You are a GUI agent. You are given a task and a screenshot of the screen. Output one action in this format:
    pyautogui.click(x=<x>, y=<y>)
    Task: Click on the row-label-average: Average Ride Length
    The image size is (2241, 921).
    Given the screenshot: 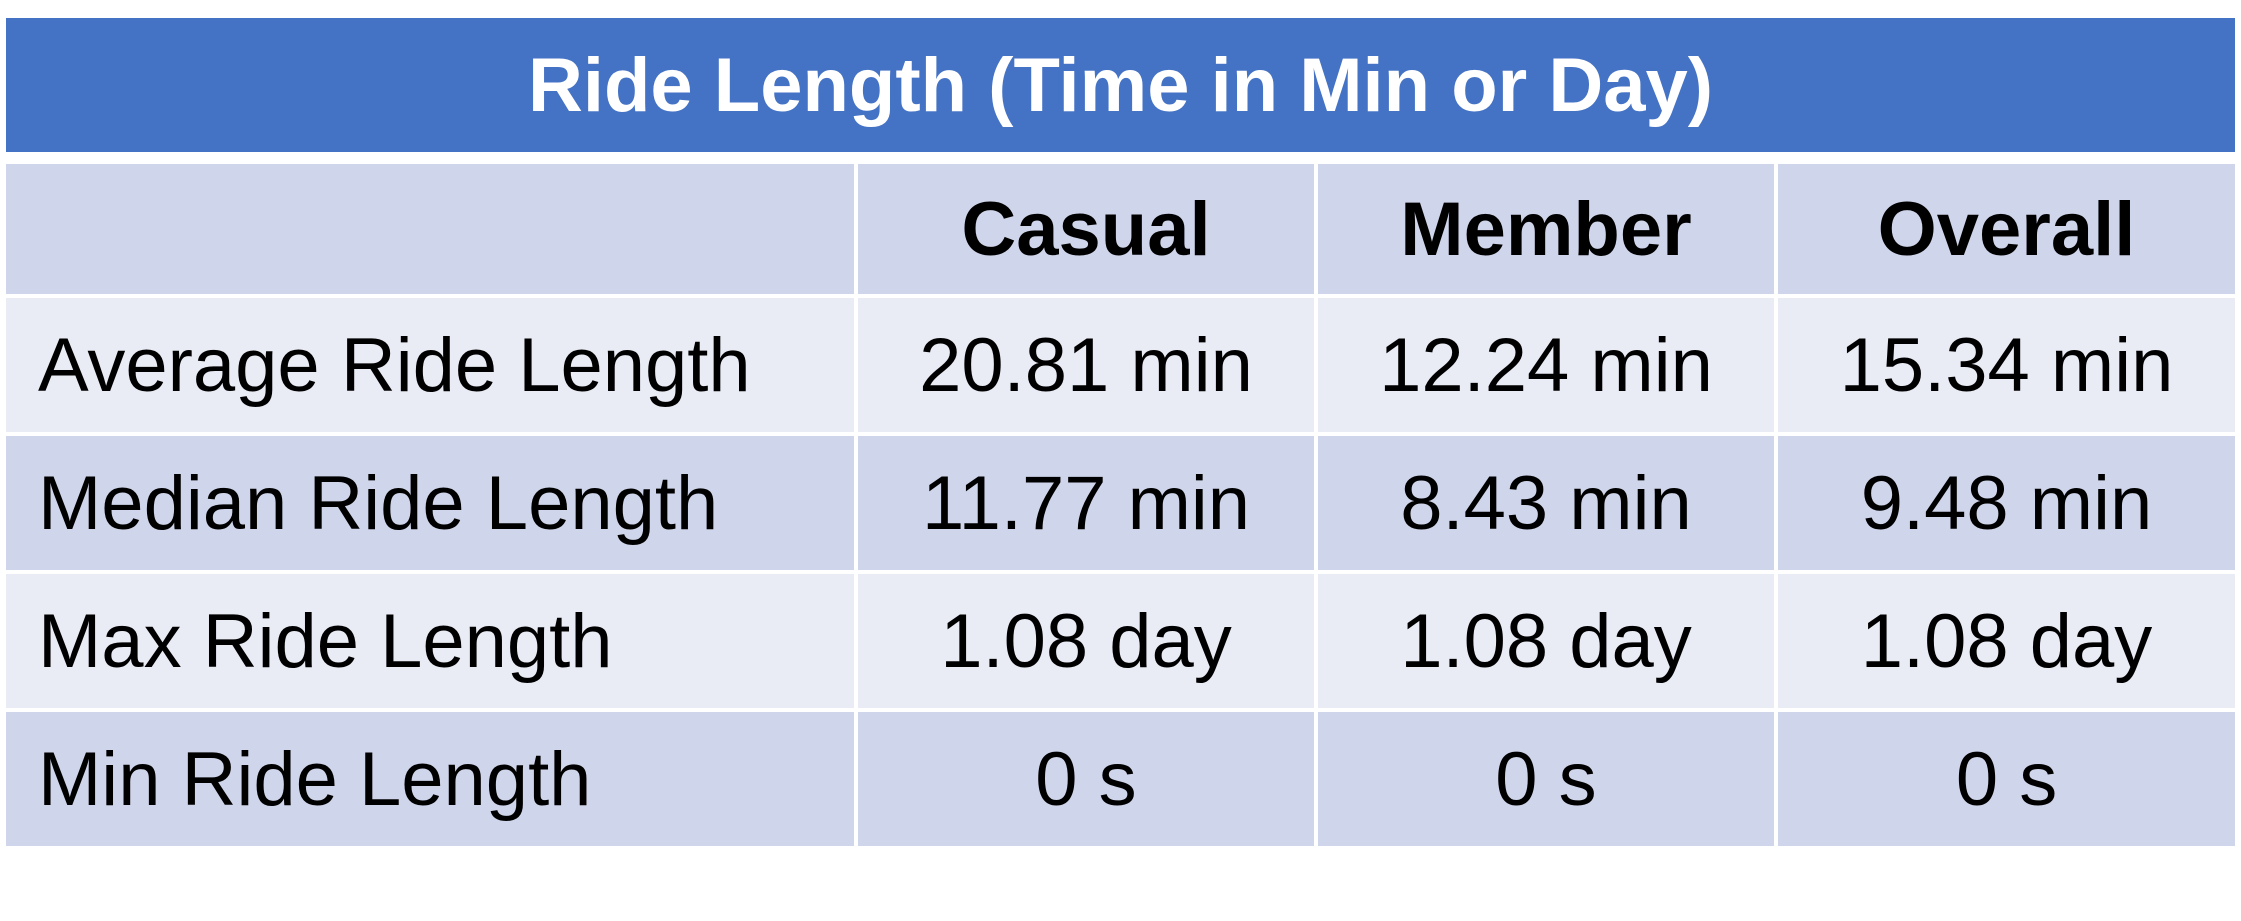 What is the action you would take?
    pyautogui.click(x=432, y=365)
    